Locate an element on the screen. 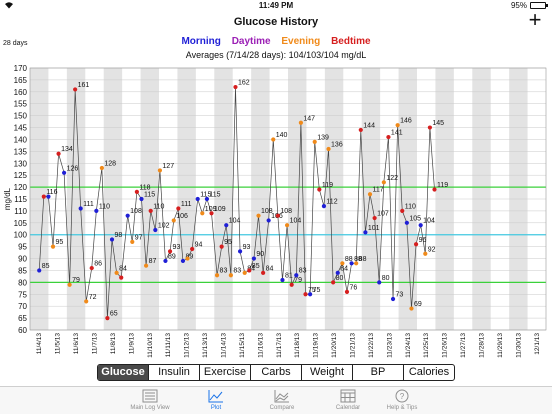 This screenshot has width=552, height=414. x-tick-label: 11/29/13 is located at coordinates (500, 345).